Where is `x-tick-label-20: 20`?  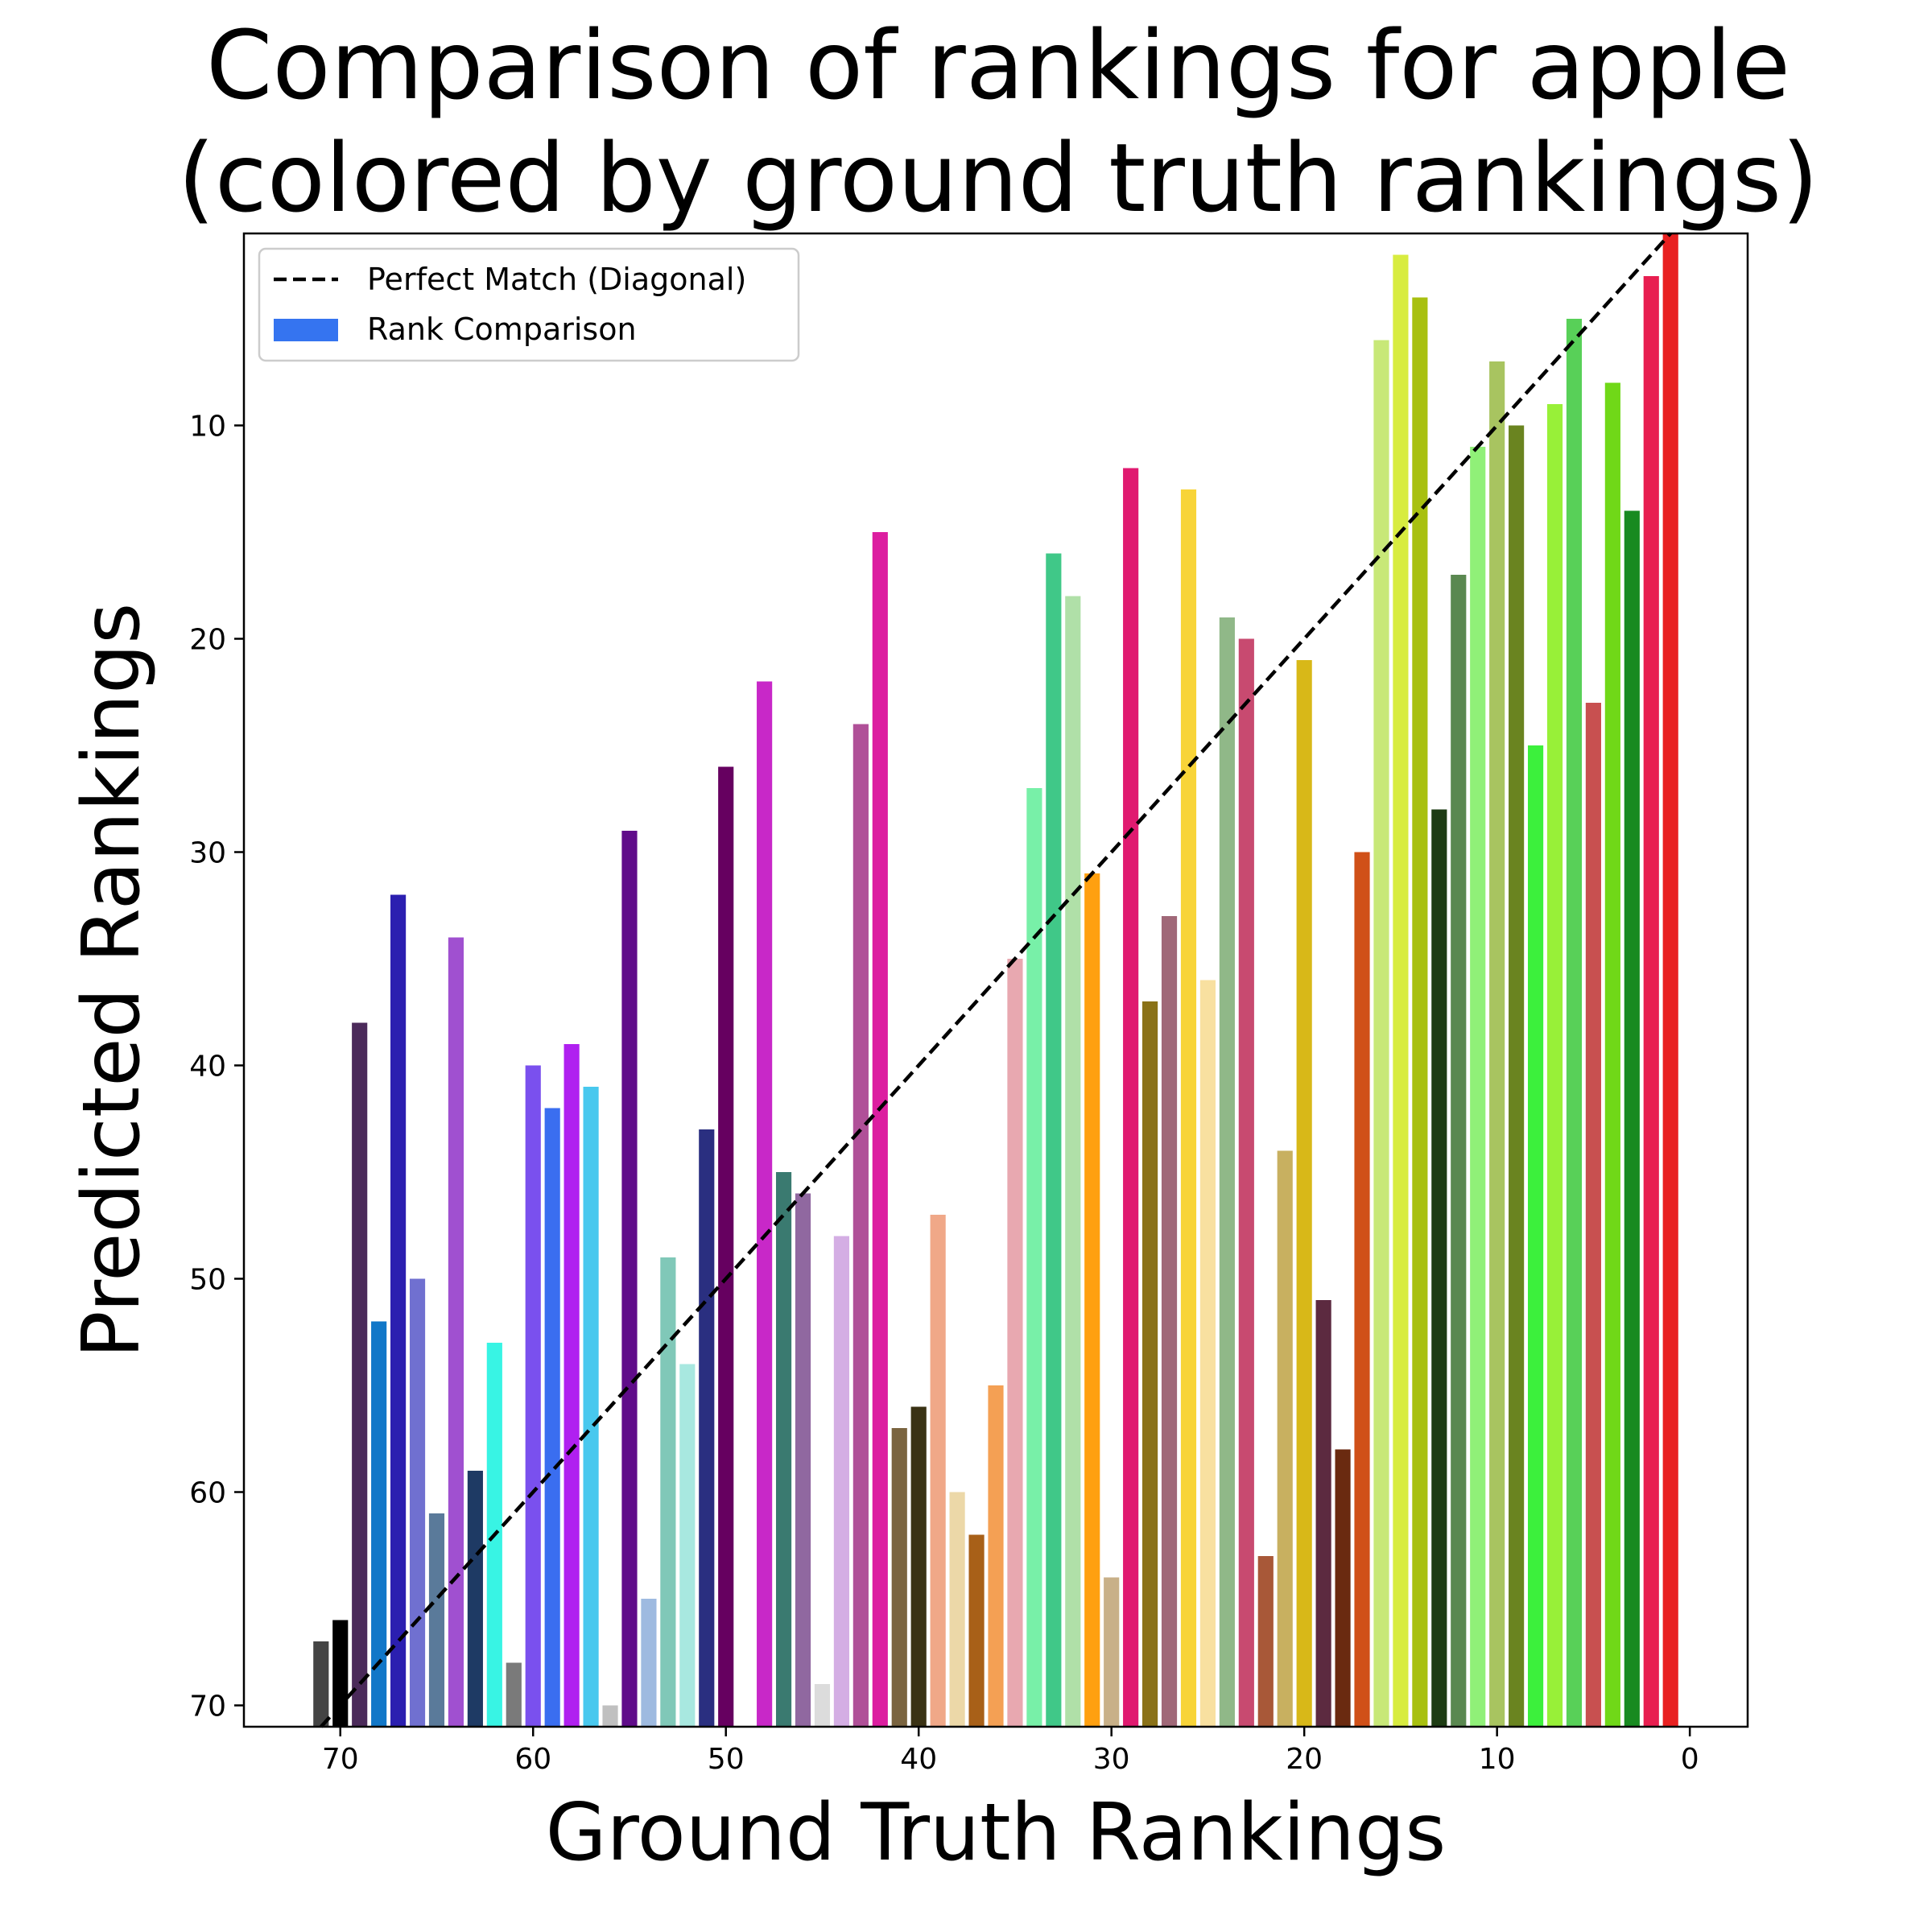 x-tick-label-20: 20 is located at coordinates (1304, 1759).